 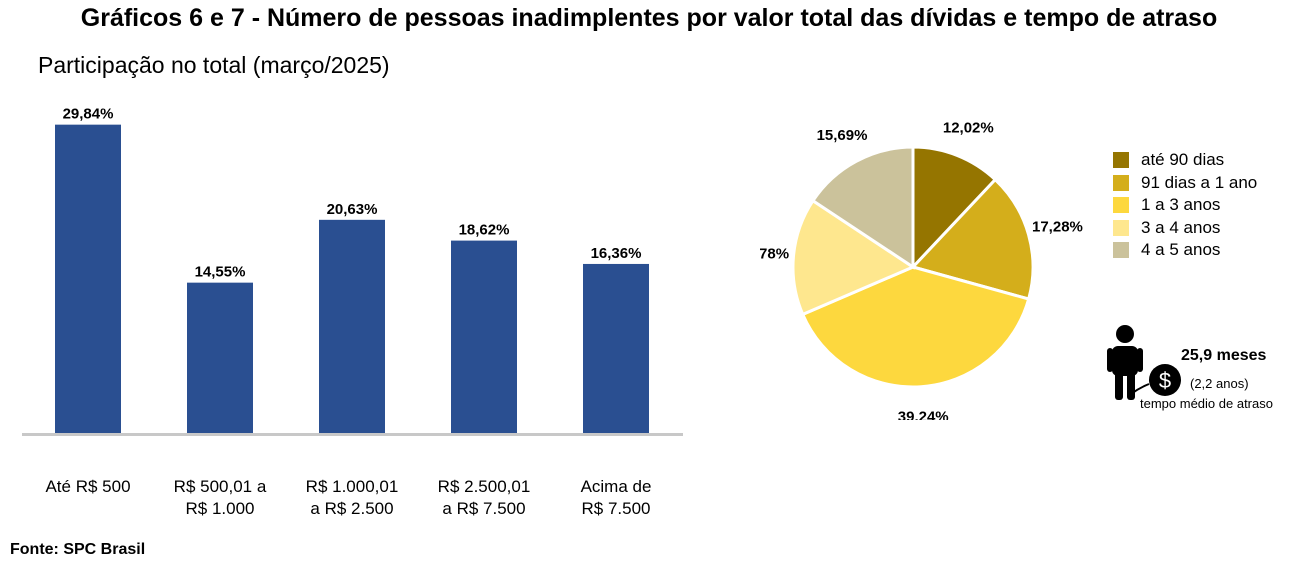 I want to click on bar-value-label: 14,55%, so click(x=220, y=272).